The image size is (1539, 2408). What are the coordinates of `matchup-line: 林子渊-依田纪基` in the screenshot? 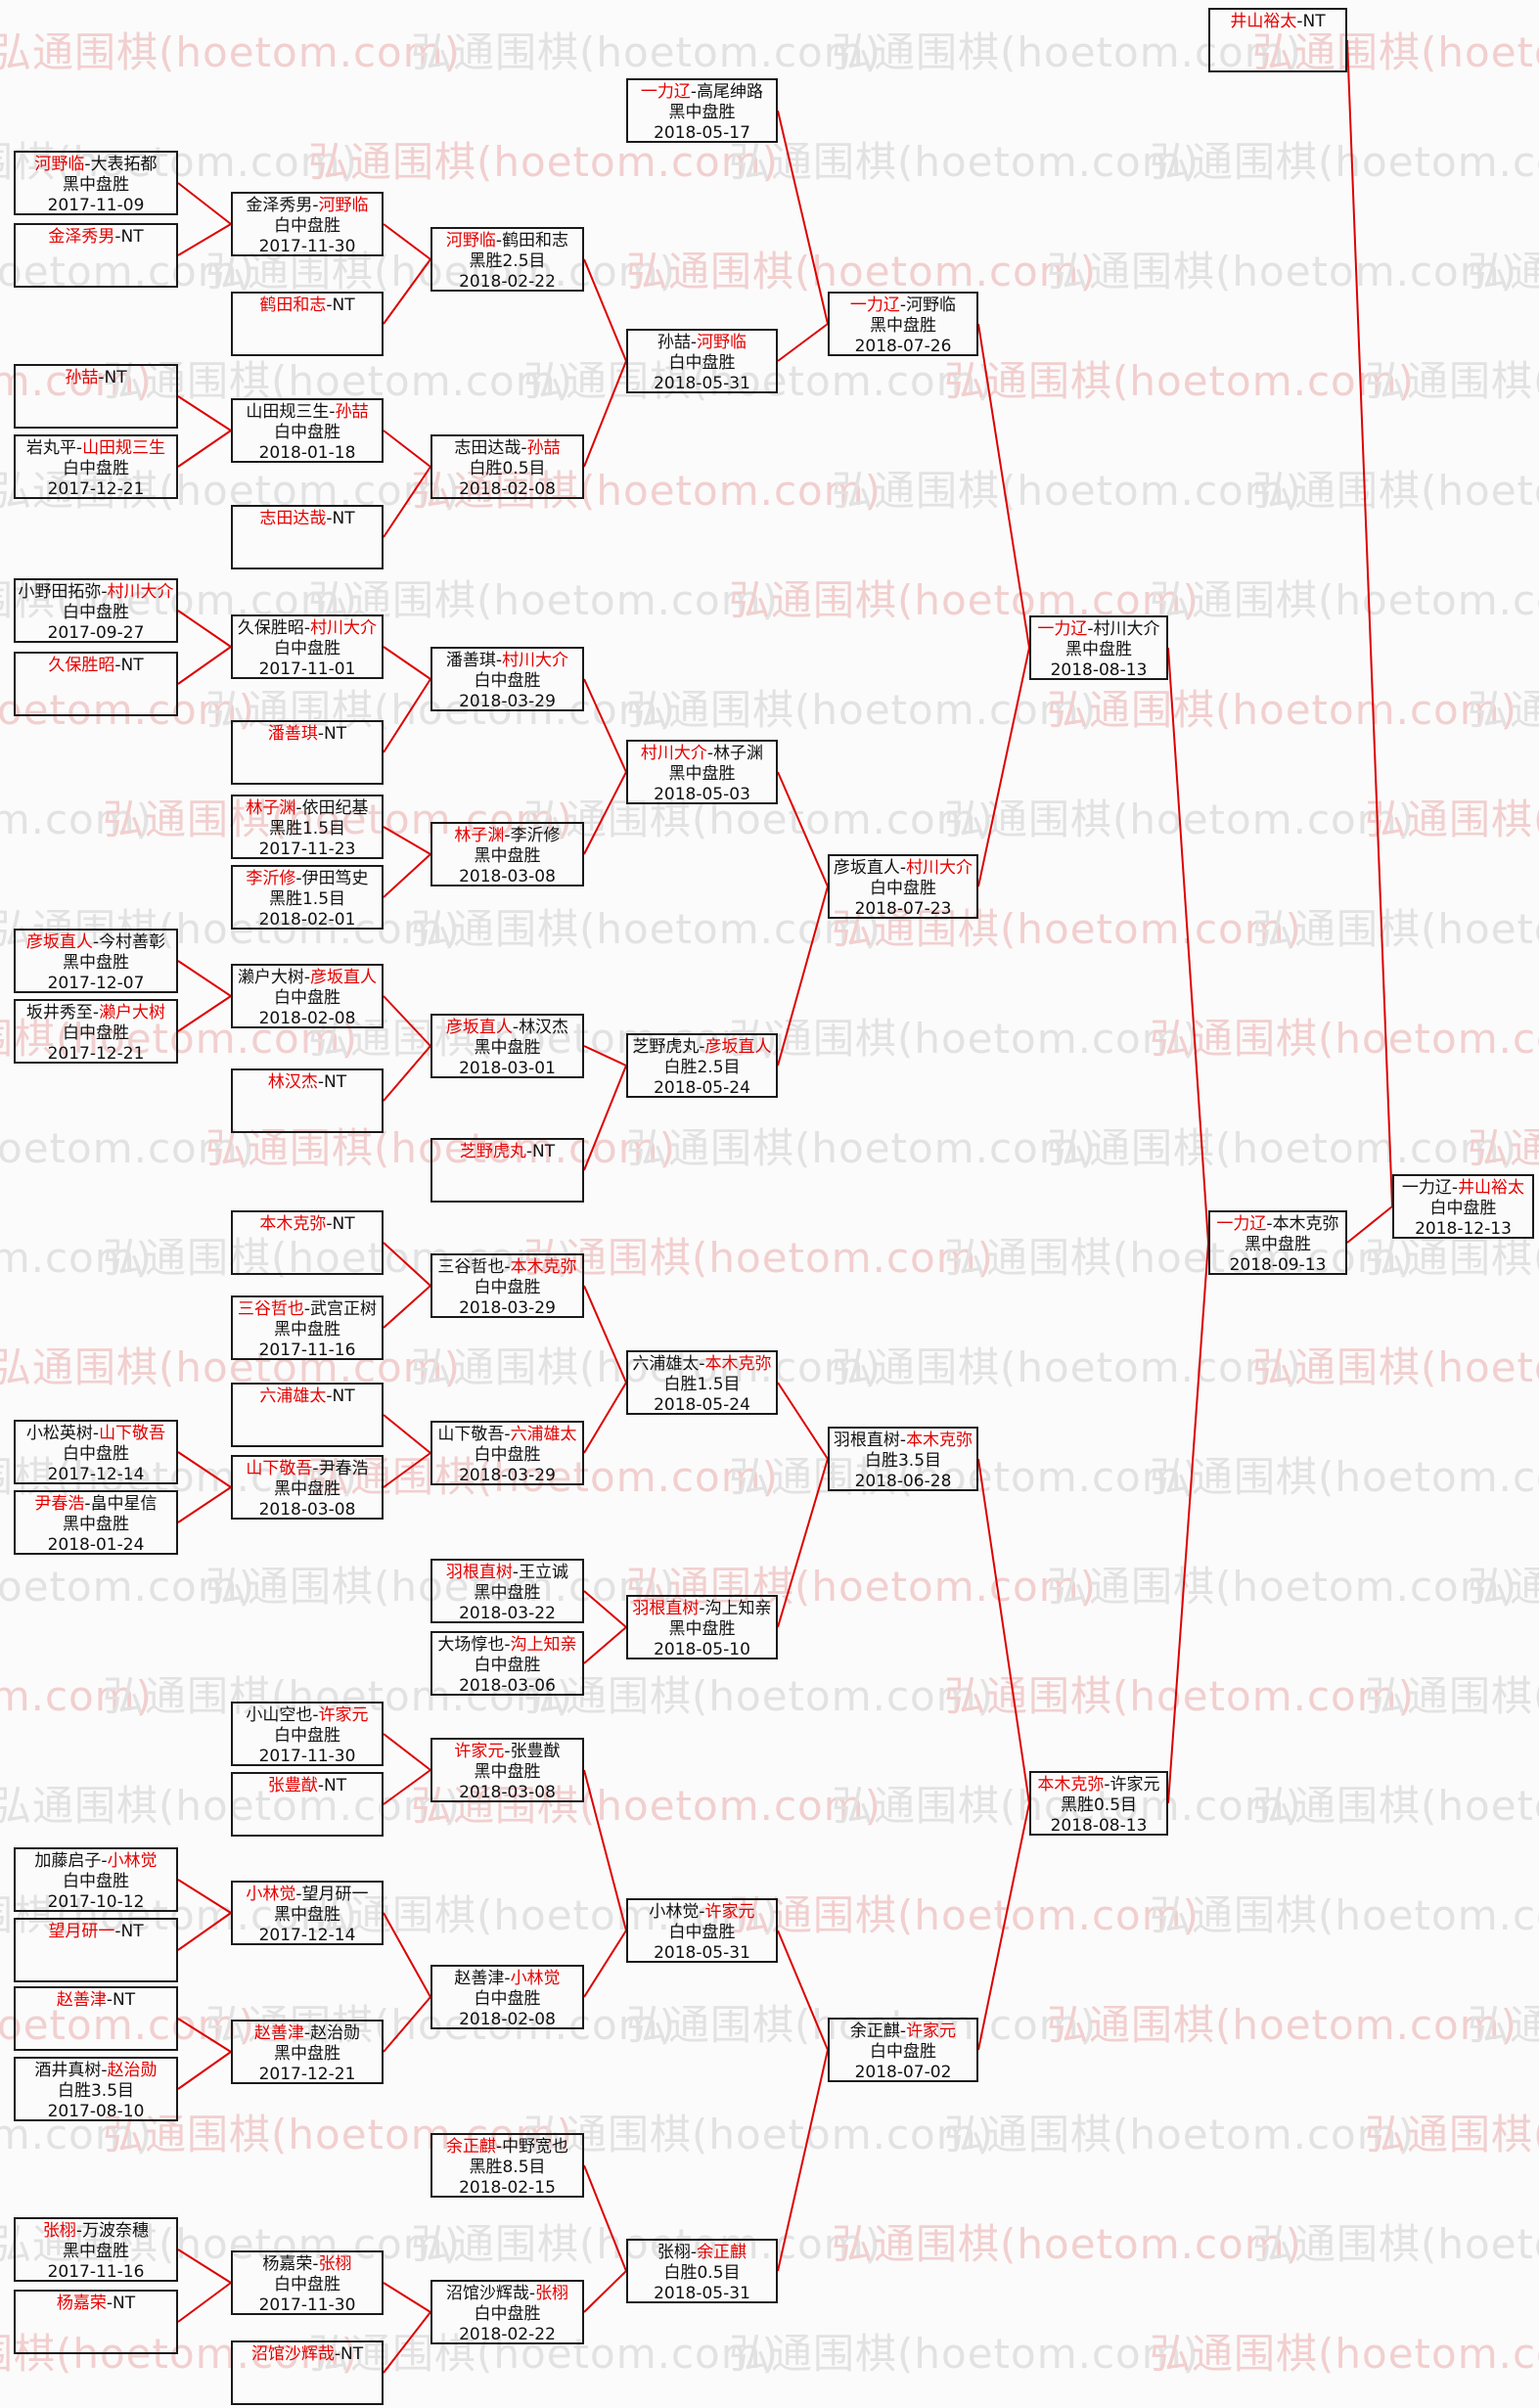 It's located at (308, 808).